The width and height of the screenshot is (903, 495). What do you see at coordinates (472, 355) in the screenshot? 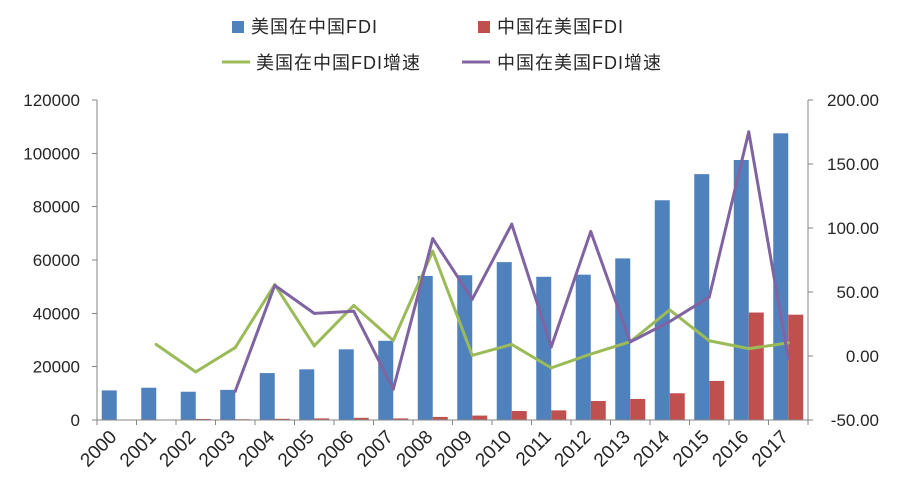
I see `point-us-fdi-in-china-growth-2009` at bounding box center [472, 355].